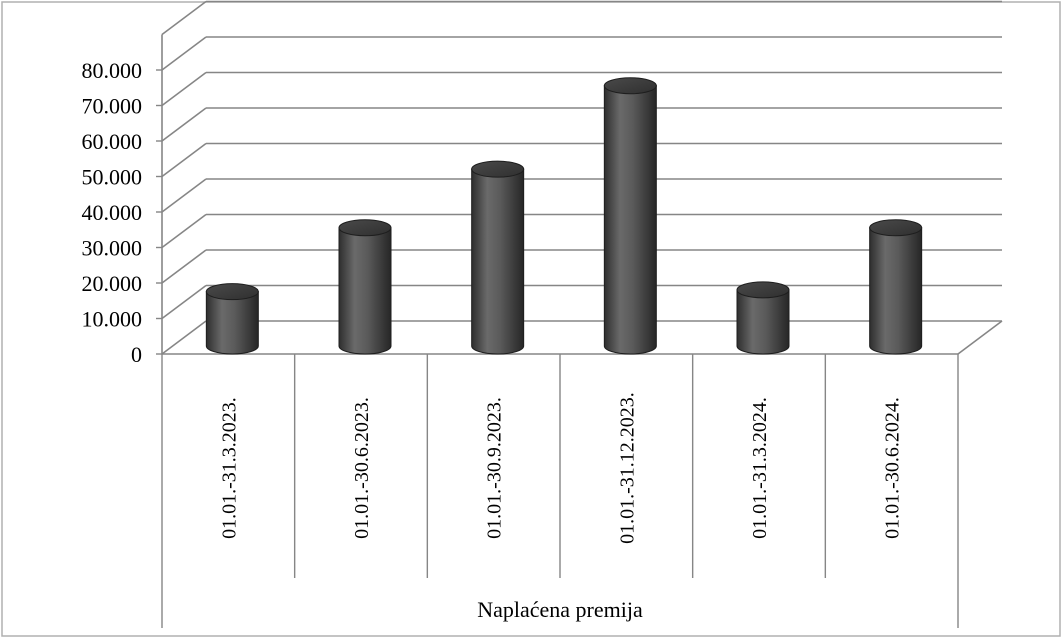 This screenshot has height=640, width=1064. I want to click on y-tick-label: 20.000, so click(112, 283).